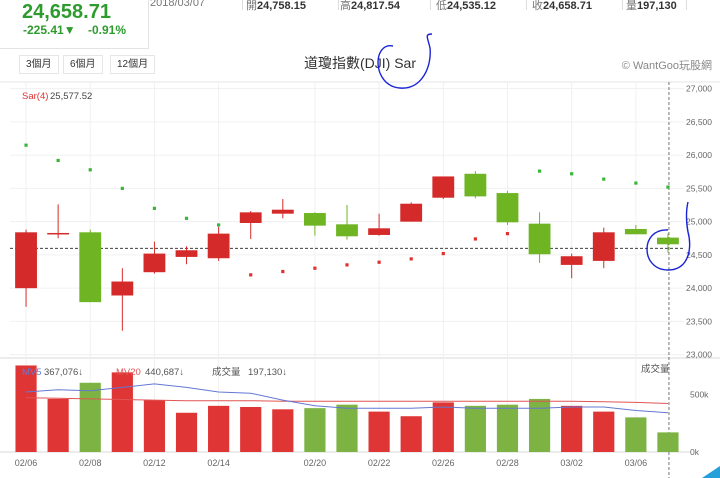  What do you see at coordinates (655, 369) in the screenshot?
I see `volume-panel-title: 成交量` at bounding box center [655, 369].